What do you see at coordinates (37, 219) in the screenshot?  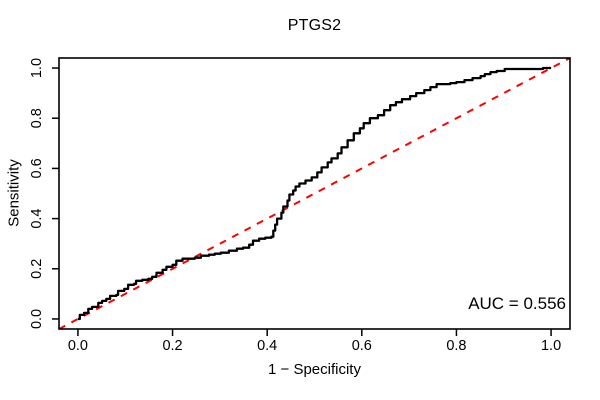 I see `y-tick-label: 0.4` at bounding box center [37, 219].